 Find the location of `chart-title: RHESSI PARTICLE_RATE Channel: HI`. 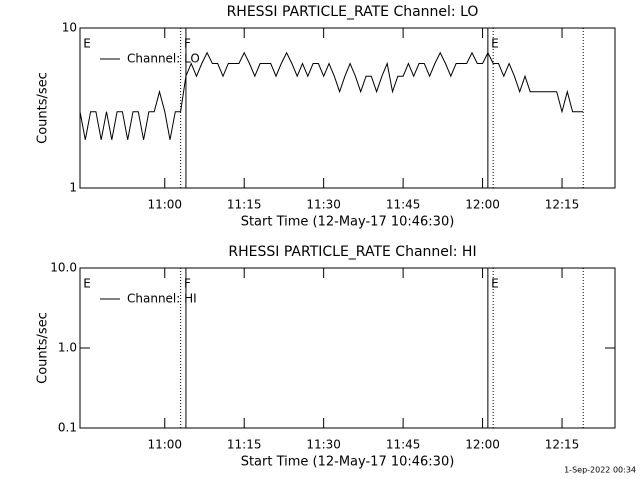

chart-title: RHESSI PARTICLE_RATE Channel: HI is located at coordinates (352, 252).